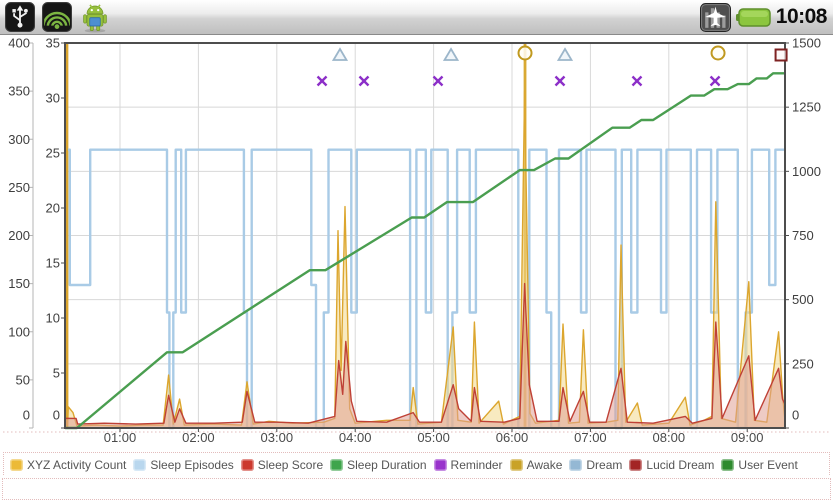 The width and height of the screenshot is (833, 500). Describe the element at coordinates (277, 437) in the screenshot. I see `svg-text: 03:00` at that location.